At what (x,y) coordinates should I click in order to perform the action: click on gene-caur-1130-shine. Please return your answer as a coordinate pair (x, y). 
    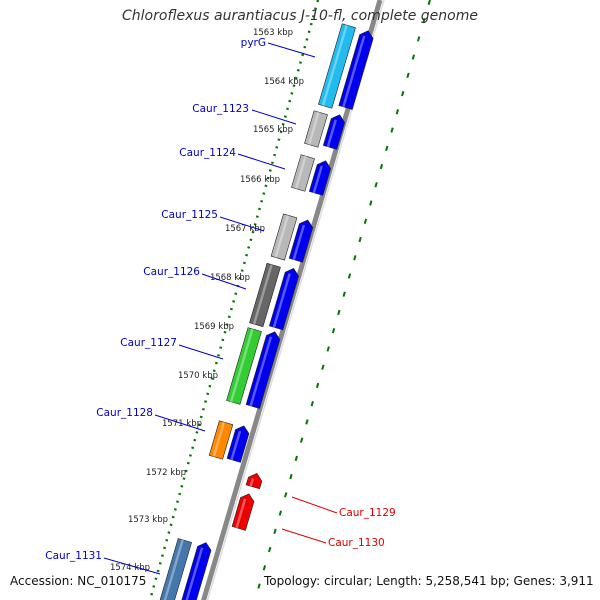
    Looking at the image, I should click on (241, 513).